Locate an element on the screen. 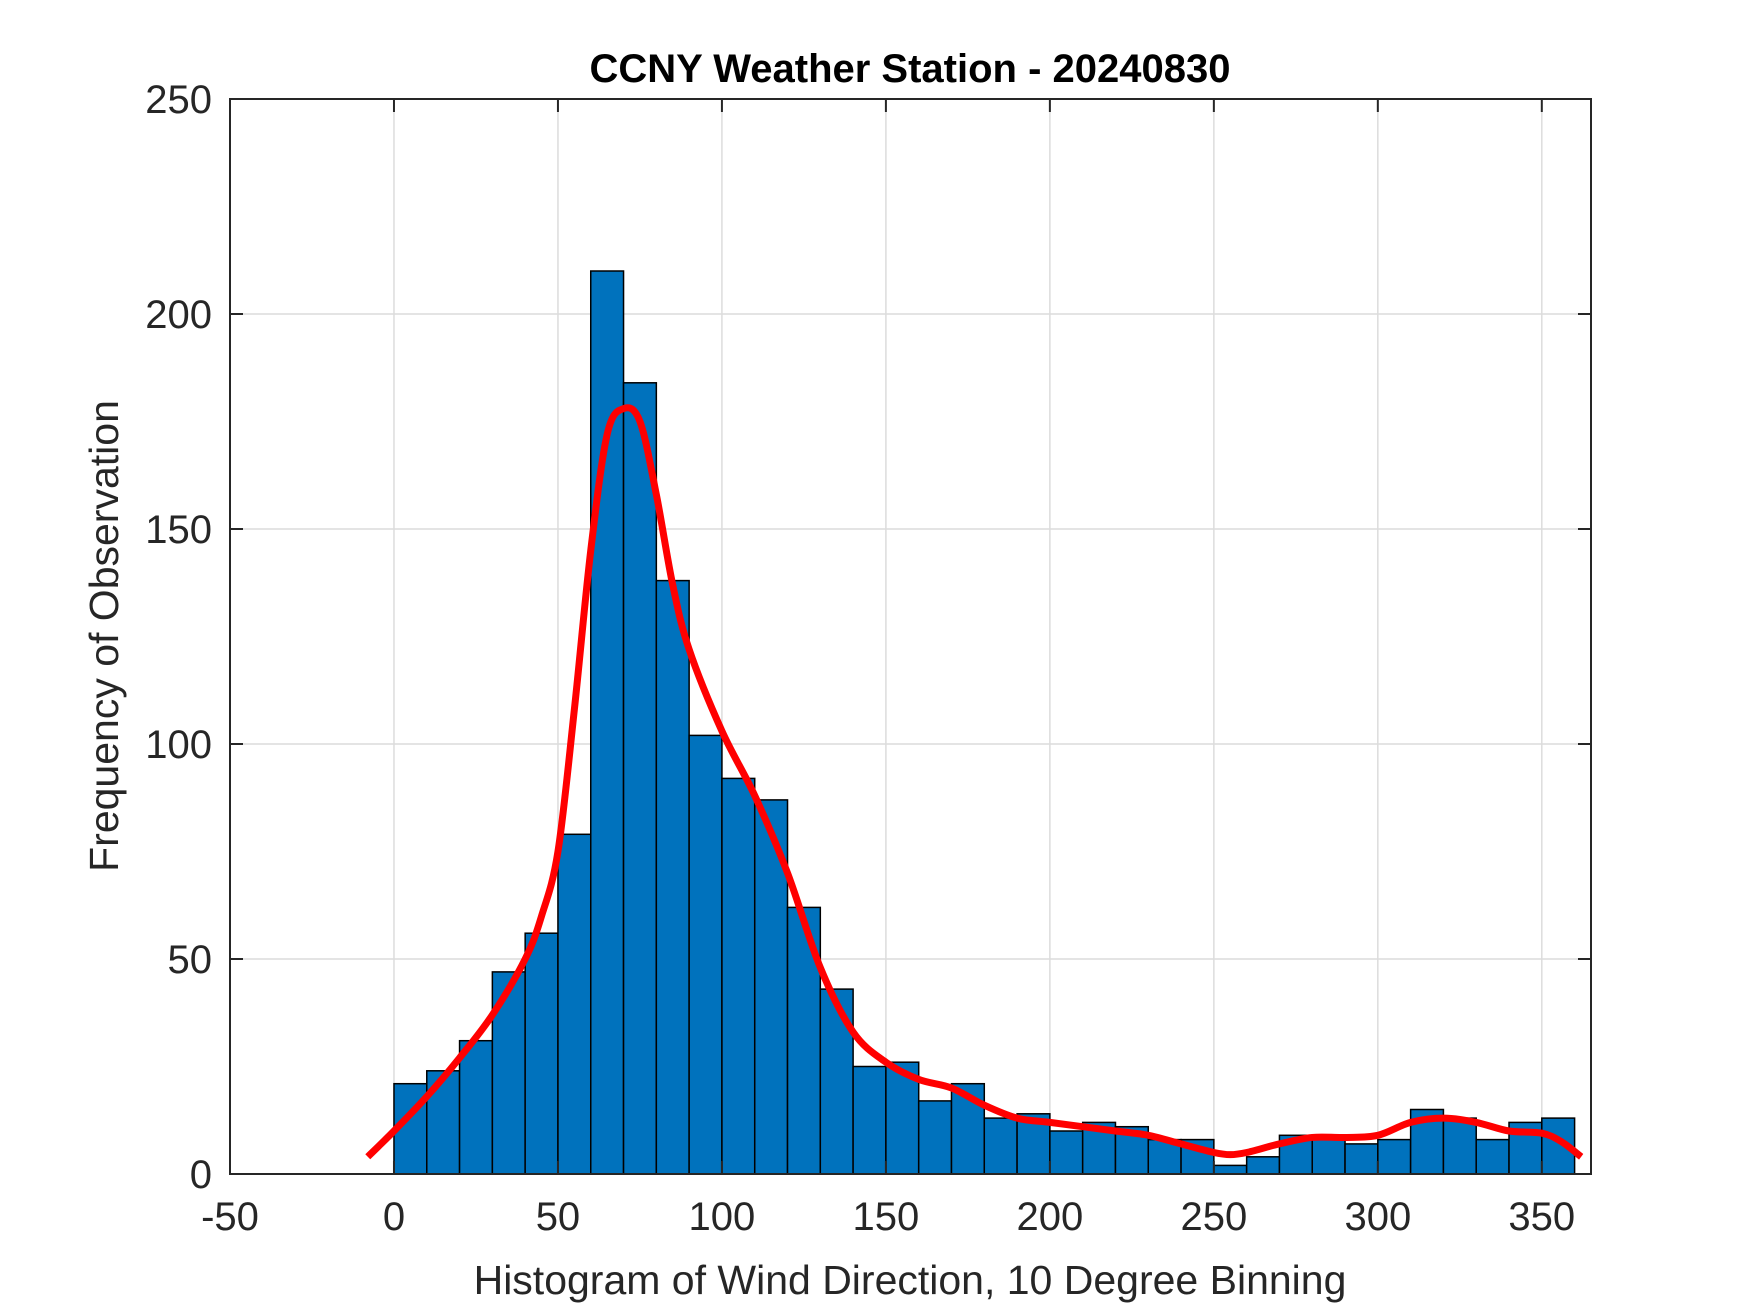 This screenshot has height=1313, width=1750. x-tick-labels: -50 0 50 100 150 200 250 300 350 is located at coordinates (888, 1217).